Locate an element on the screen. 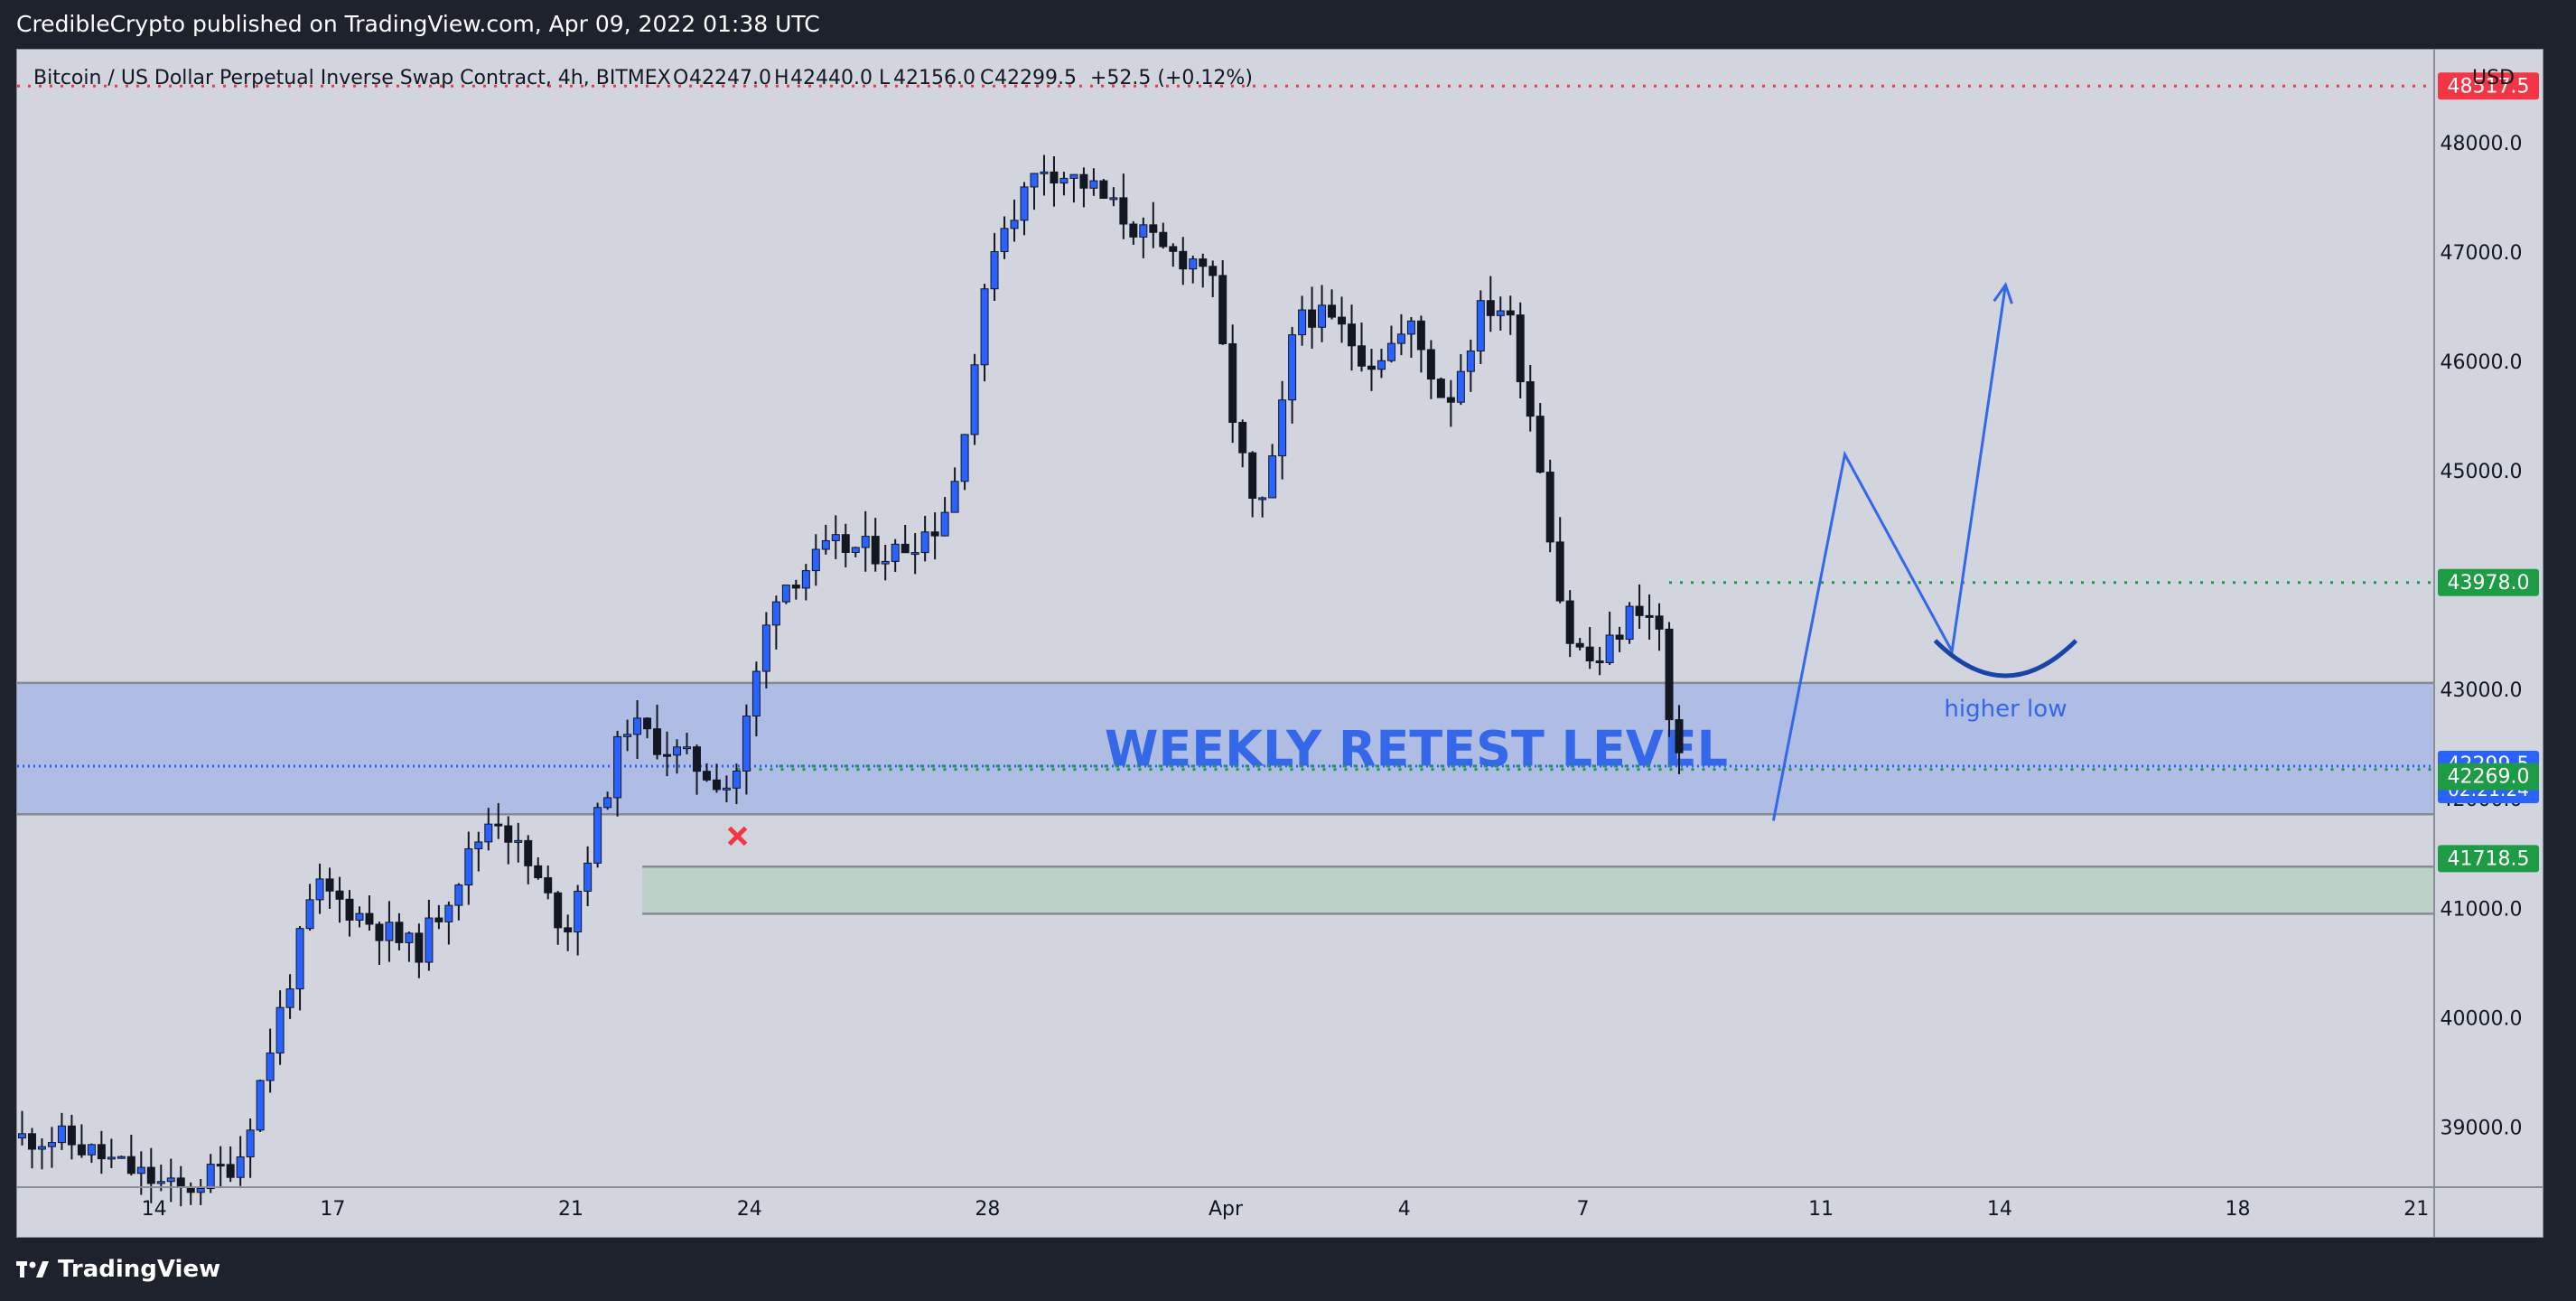 This screenshot has width=2576, height=1301. zone-green-support is located at coordinates (1538, 890).